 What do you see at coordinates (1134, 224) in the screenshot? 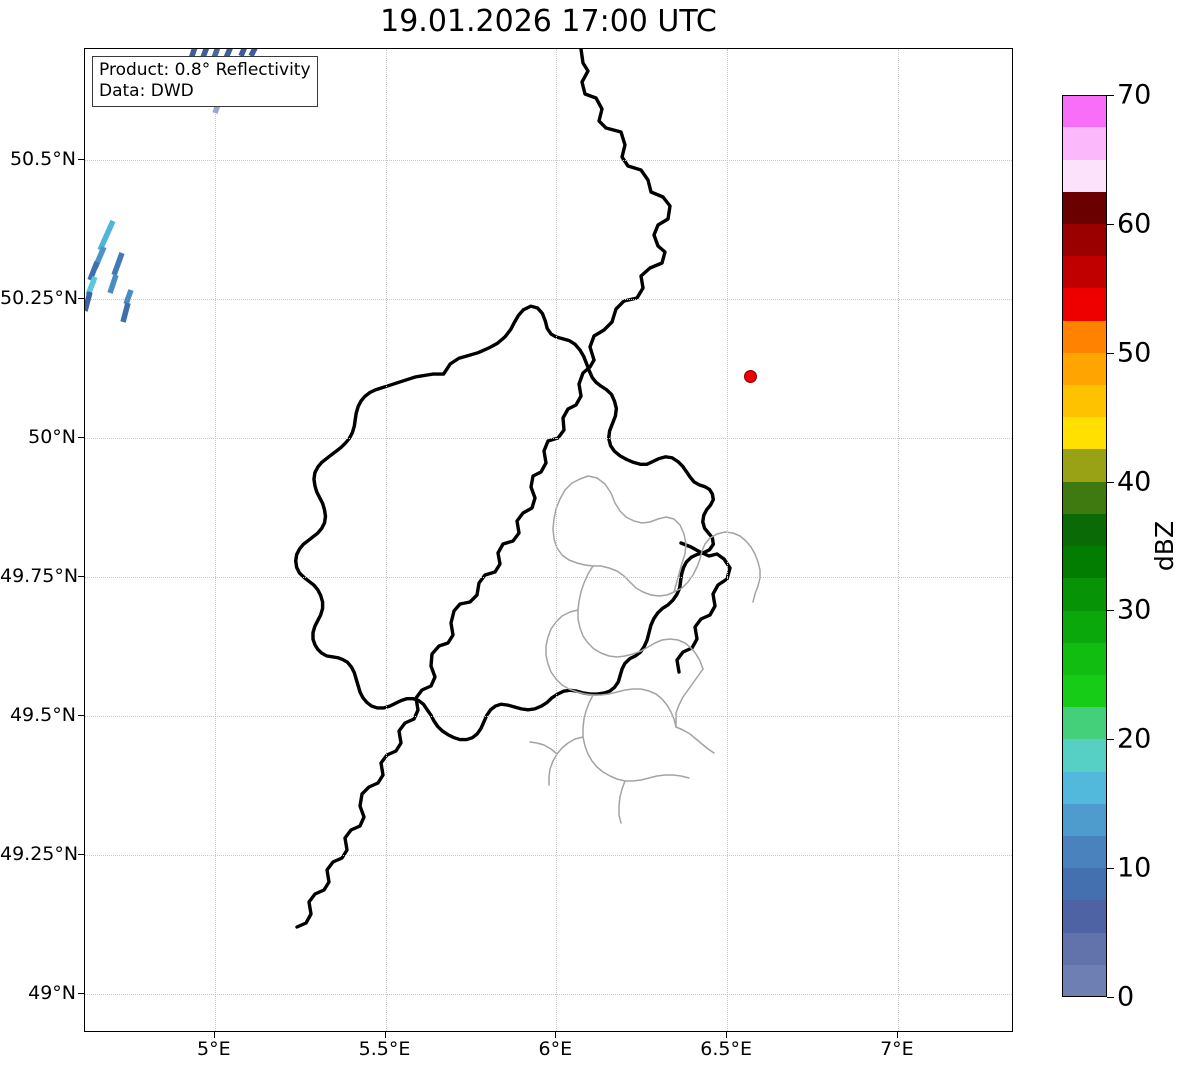
I see `colorbar-tick-label-1: 60` at bounding box center [1134, 224].